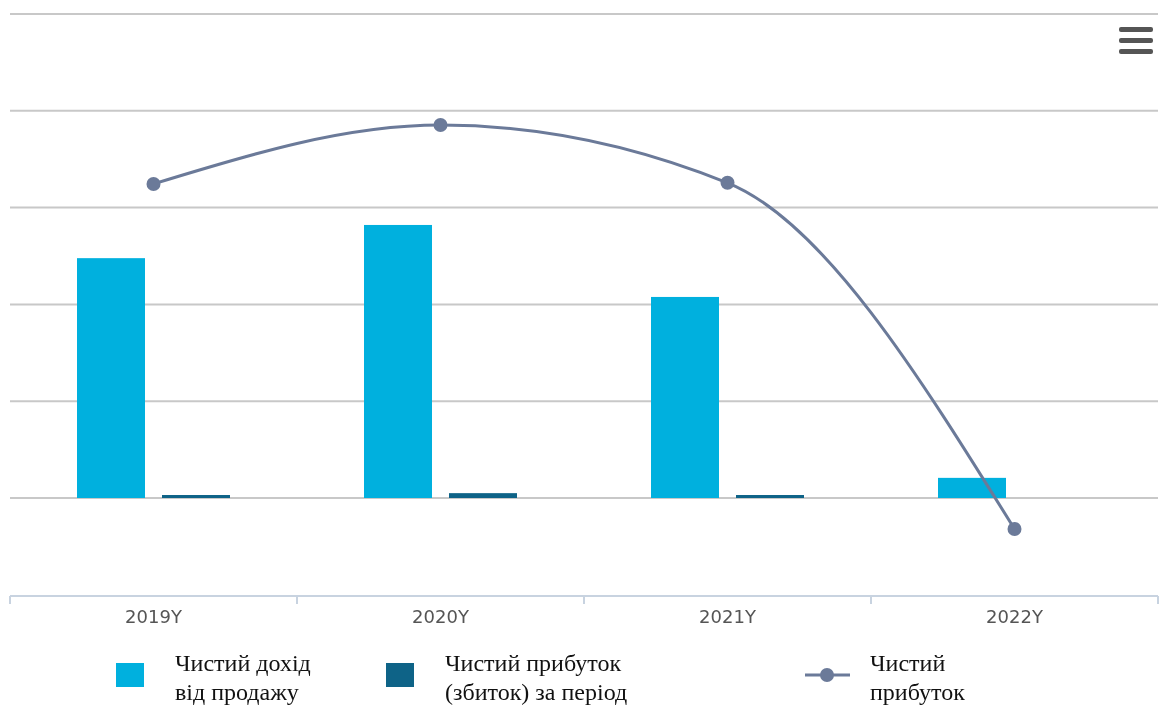 Image resolution: width=1160 pixels, height=711 pixels. I want to click on legend-label: Чистий дохід від продажу, so click(243, 677).